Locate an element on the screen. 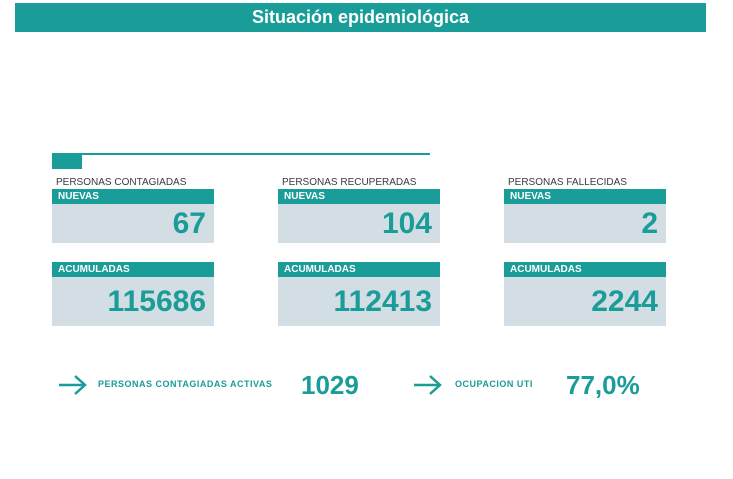 Image resolution: width=733 pixels, height=479 pixels. activas-label: PERSONAS CONTAGIADAS ACTIVAS is located at coordinates (185, 384).